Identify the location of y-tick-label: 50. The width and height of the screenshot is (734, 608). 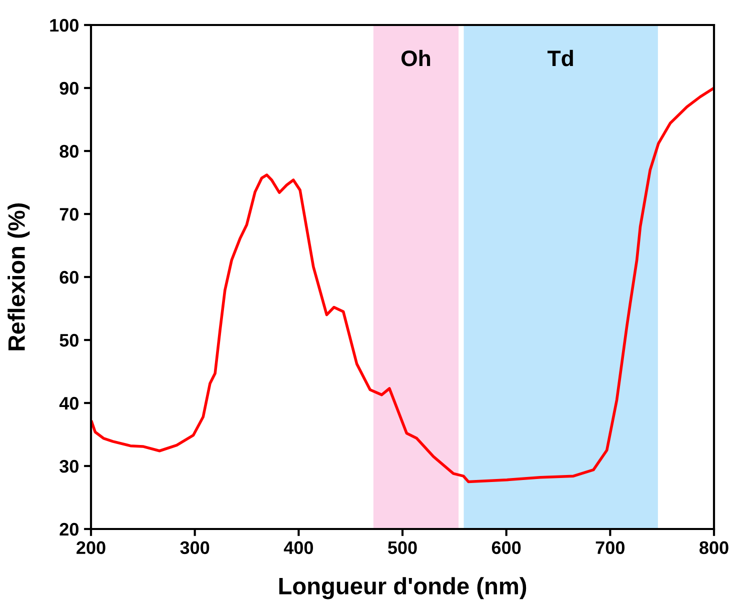
(69, 340).